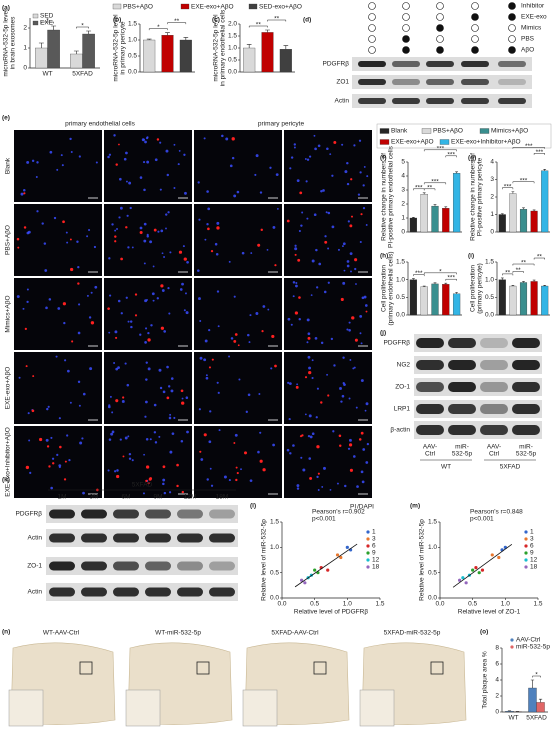  I want to click on panel-label: (d), so click(307, 20).